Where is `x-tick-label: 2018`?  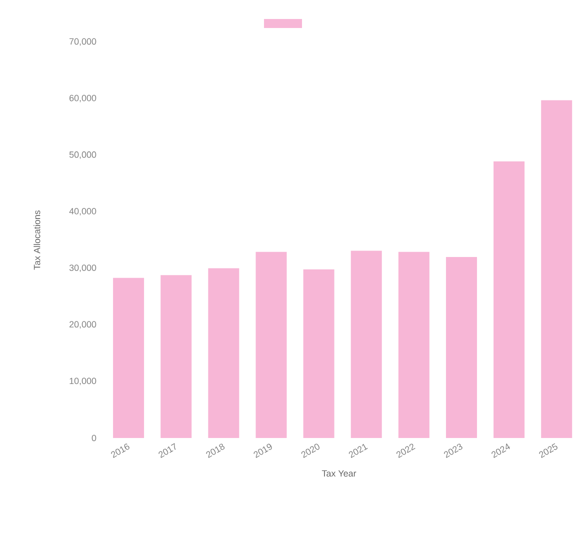
x-tick-label: 2018 is located at coordinates (215, 451).